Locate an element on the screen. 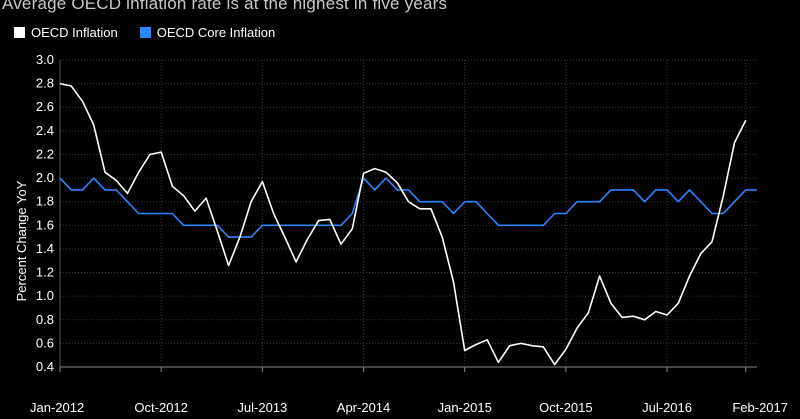  x-tick-label: Jan-2015 is located at coordinates (465, 407).